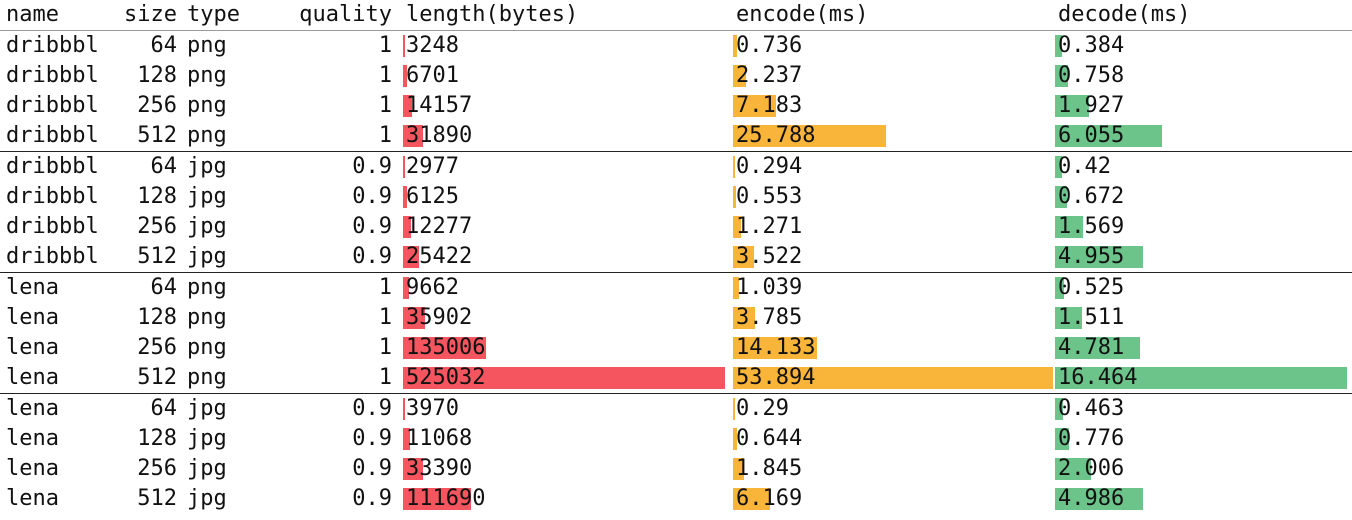  I want to click on length-value: 31890, so click(439, 135).